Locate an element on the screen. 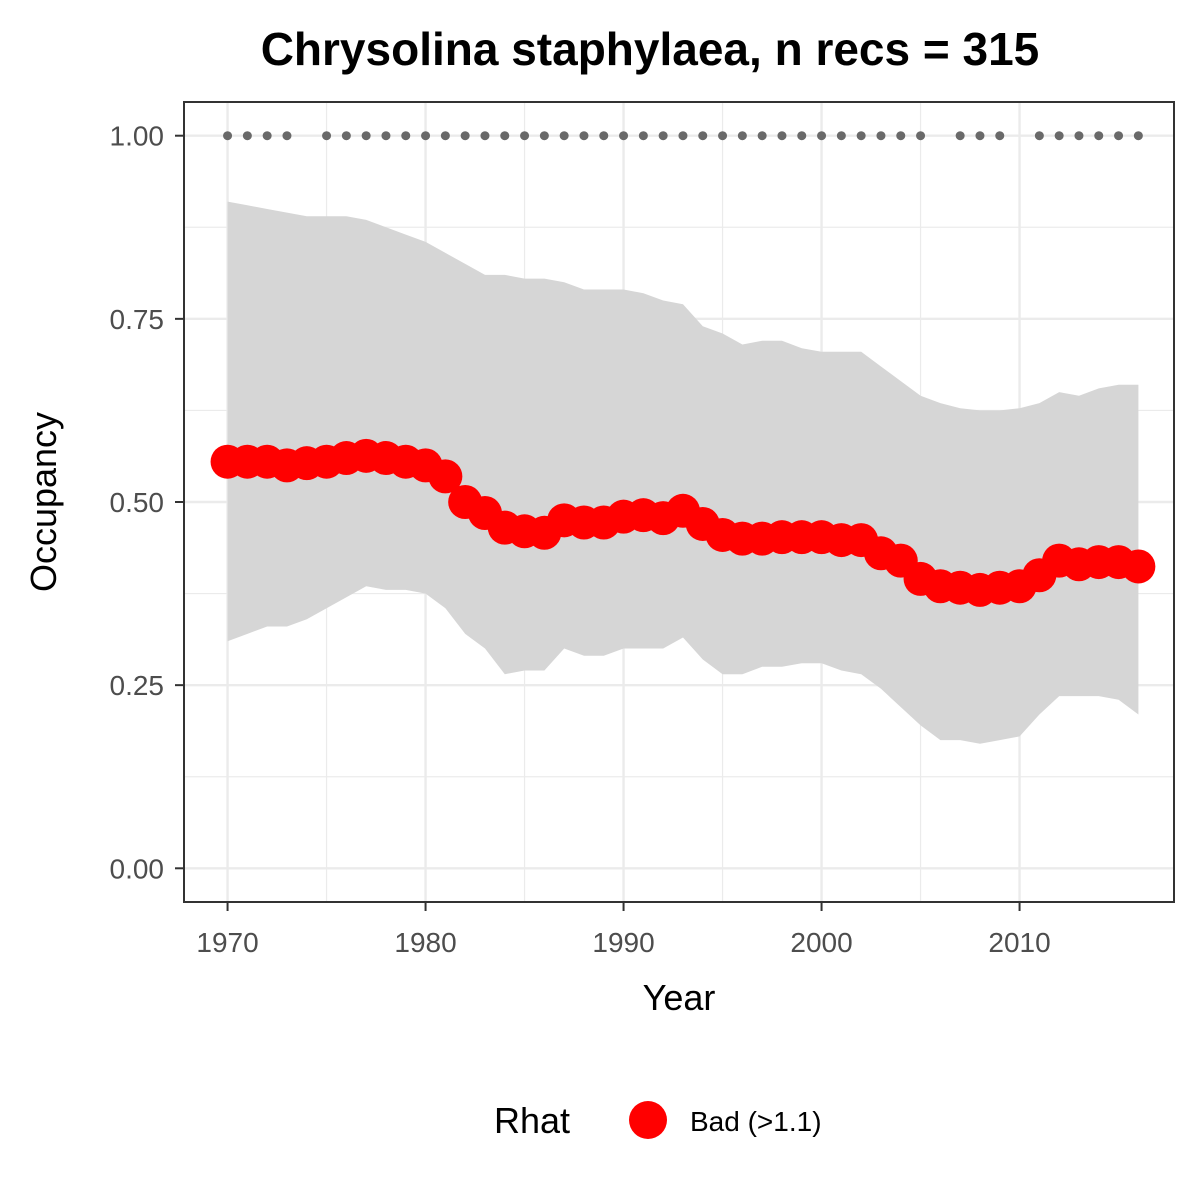 Image resolution: width=1200 pixels, height=1200 pixels. x-tick-label: 1990 is located at coordinates (623, 942).